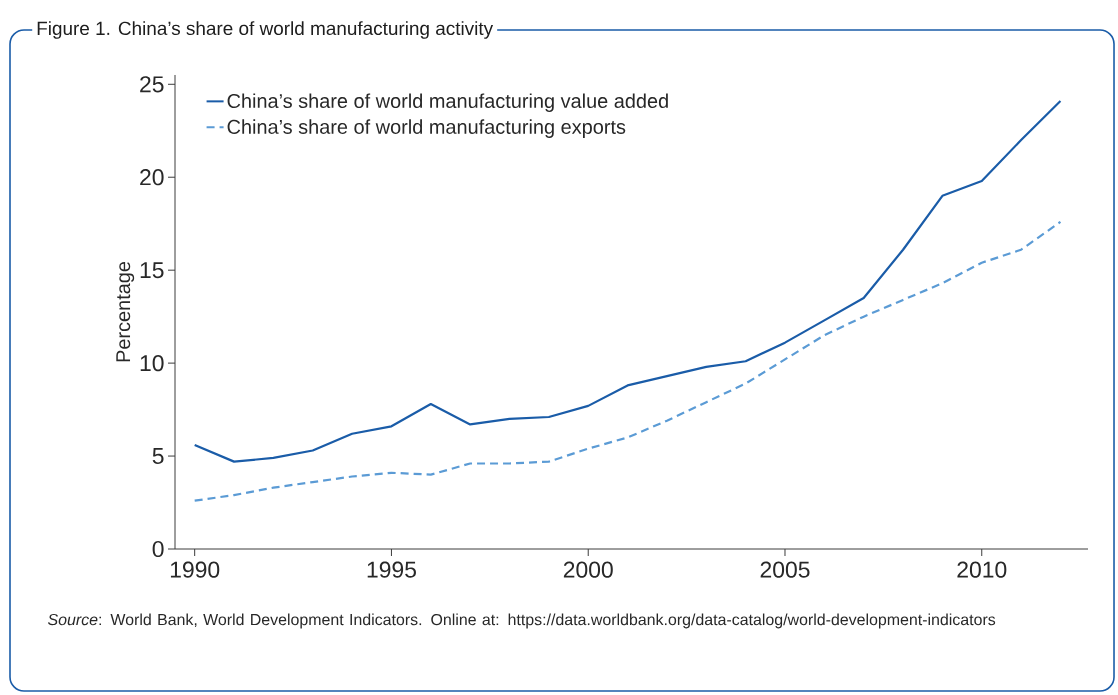 The height and width of the screenshot is (695, 1118). I want to click on text: Source: World Bank, World Development Indicators. Online at: https://data.worldbank.org/data-catalog/world-development-indicators, so click(521, 621).